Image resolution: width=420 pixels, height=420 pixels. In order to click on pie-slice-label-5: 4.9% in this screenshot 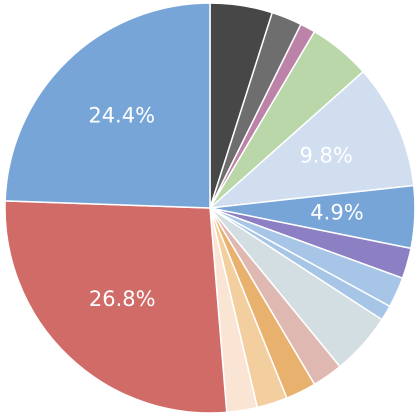, I will do `click(336, 213)`.